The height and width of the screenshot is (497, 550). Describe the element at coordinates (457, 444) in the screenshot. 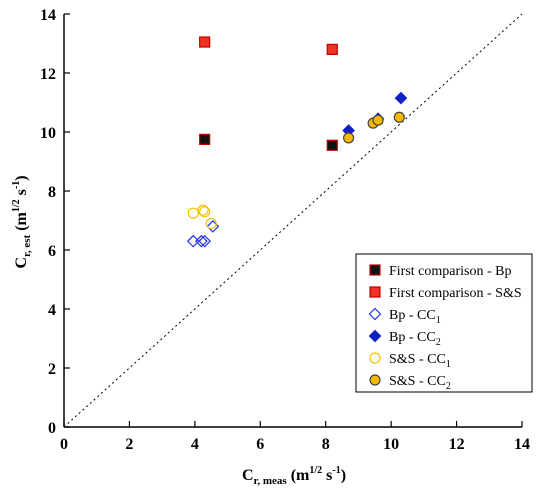

I see `x-tick-label: 12` at that location.